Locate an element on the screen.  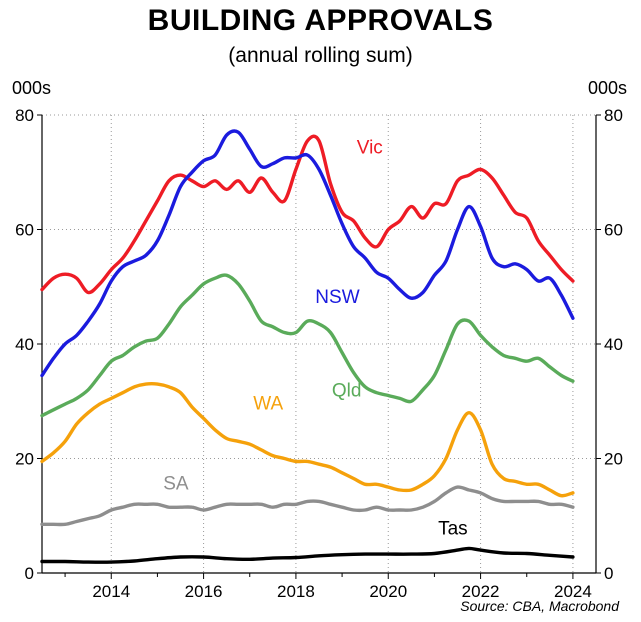
y-axis-unit-left: 000s is located at coordinates (32, 88).